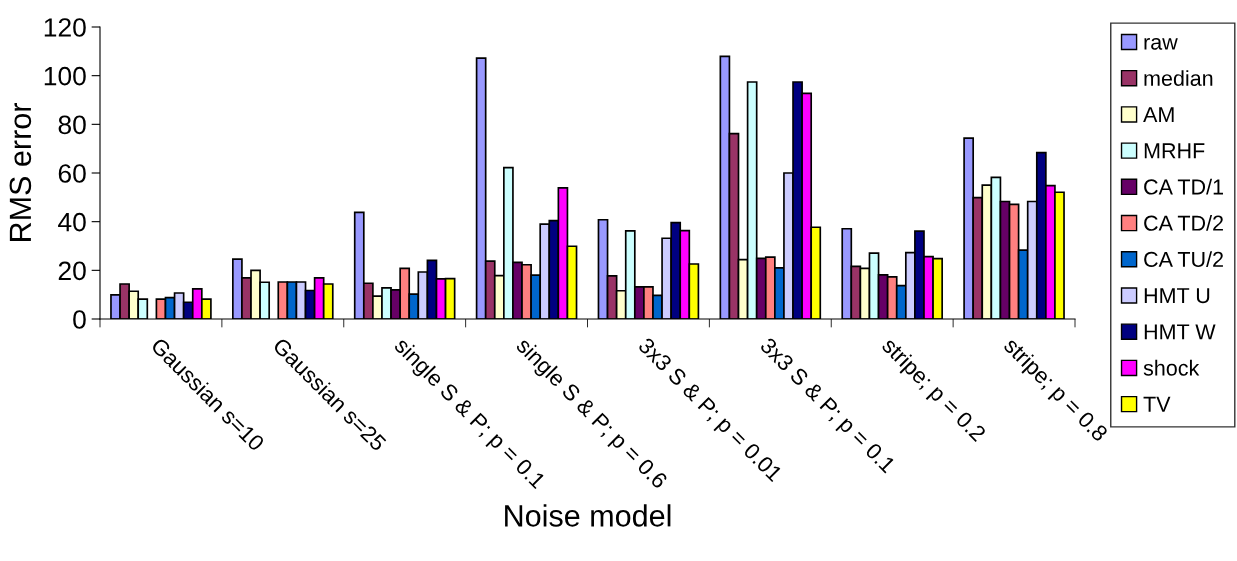 The height and width of the screenshot is (561, 1237). Describe the element at coordinates (1171, 367) in the screenshot. I see `legend-label: shock` at that location.